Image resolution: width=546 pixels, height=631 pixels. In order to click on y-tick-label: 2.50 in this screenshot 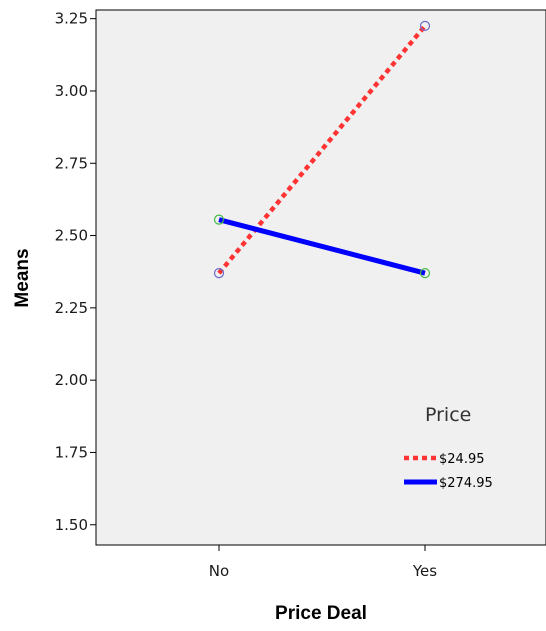, I will do `click(71, 236)`.